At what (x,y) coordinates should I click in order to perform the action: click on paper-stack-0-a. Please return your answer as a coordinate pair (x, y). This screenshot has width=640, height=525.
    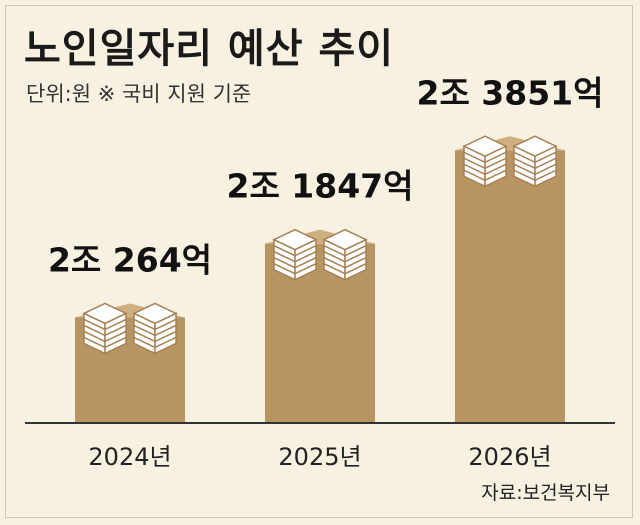
    Looking at the image, I should click on (105, 328).